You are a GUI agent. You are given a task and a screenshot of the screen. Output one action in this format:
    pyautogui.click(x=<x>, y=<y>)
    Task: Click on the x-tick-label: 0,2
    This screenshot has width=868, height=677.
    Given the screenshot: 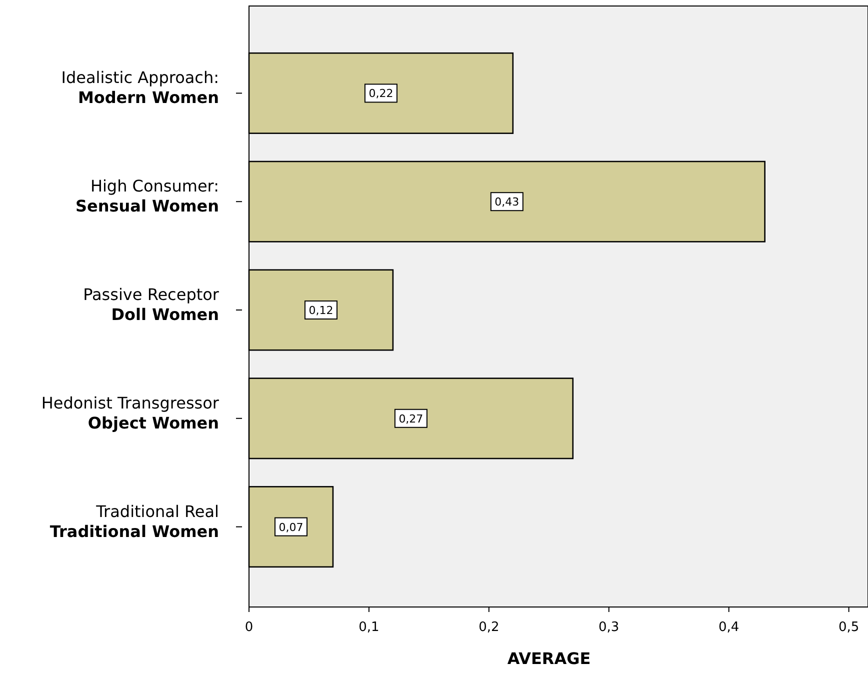 What is the action you would take?
    pyautogui.click(x=489, y=627)
    